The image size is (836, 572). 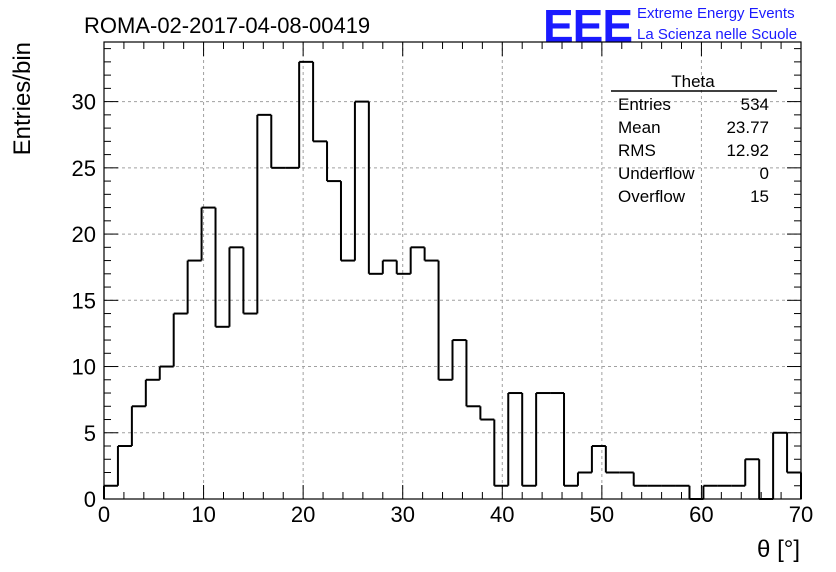 What do you see at coordinates (747, 127) in the screenshot?
I see `stats-value-mean: 23.77` at bounding box center [747, 127].